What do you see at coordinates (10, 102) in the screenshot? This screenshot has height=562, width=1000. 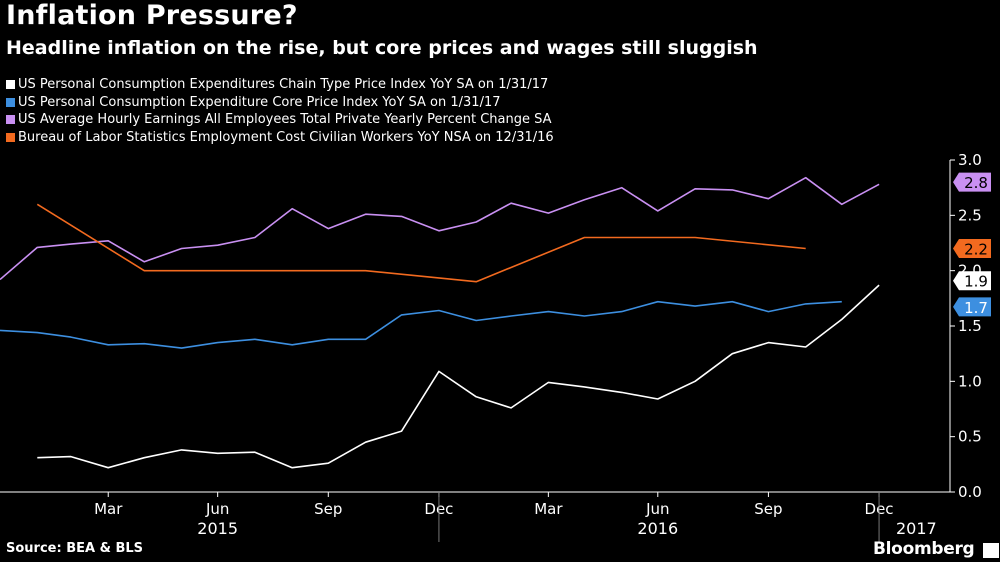 I see `legend-swatch-core-pce` at bounding box center [10, 102].